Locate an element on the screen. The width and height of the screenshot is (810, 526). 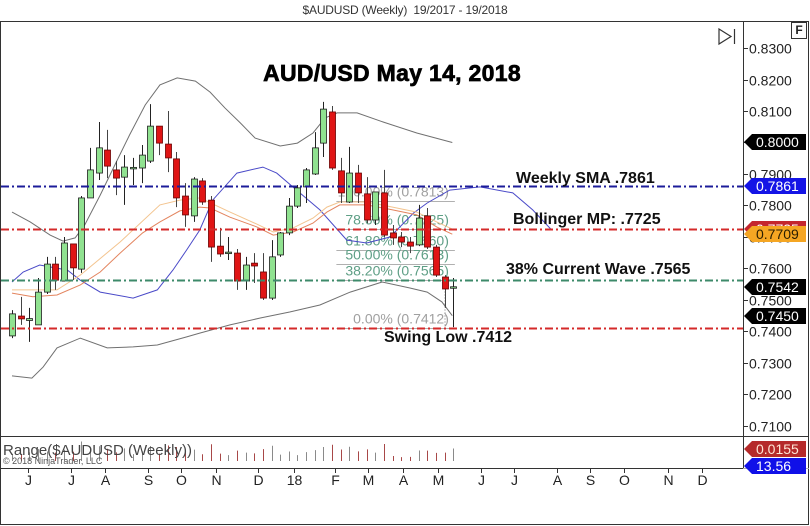
copyright-notice: © 2018 NinjaTrader, LLC is located at coordinates (53, 461).